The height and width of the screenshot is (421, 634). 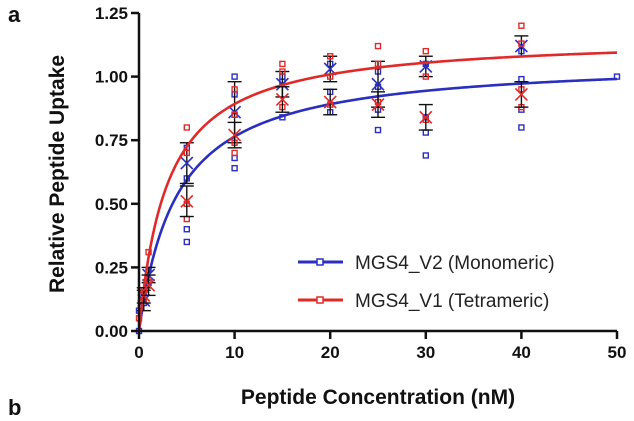 What do you see at coordinates (455, 263) in the screenshot?
I see `legend-label: MGS4_V2 (Monomeric)` at bounding box center [455, 263].